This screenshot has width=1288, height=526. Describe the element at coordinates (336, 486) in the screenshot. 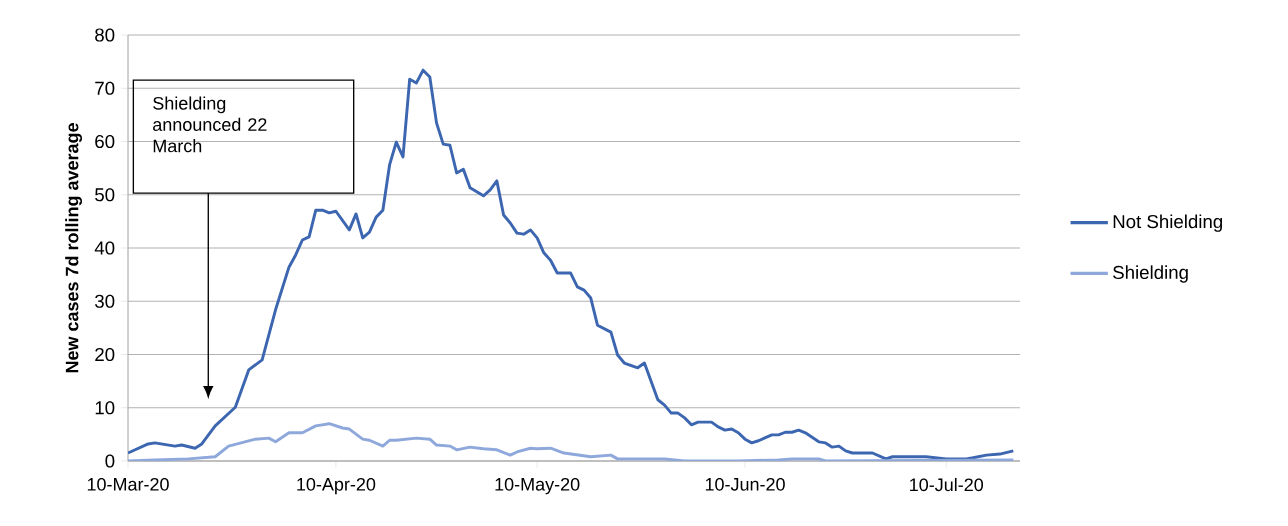

I see `x-tick-label: 10-Apr-20` at that location.